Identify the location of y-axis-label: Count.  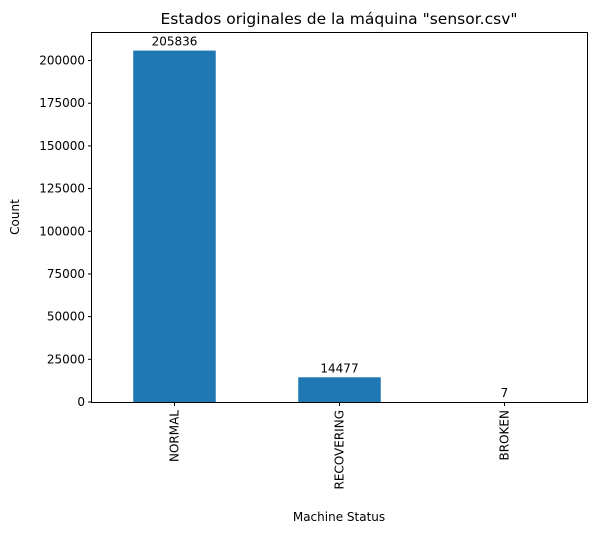
(15, 217).